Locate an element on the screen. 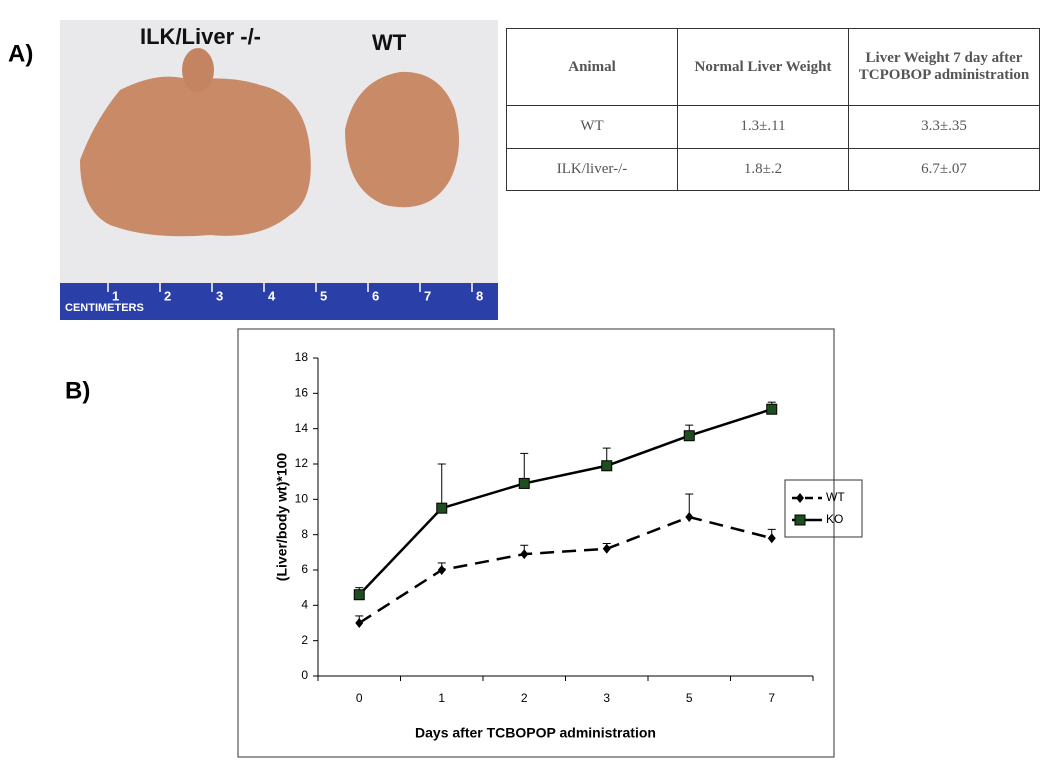 This screenshot has height=761, width=1050. y-tick-label: 2 is located at coordinates (304, 640).